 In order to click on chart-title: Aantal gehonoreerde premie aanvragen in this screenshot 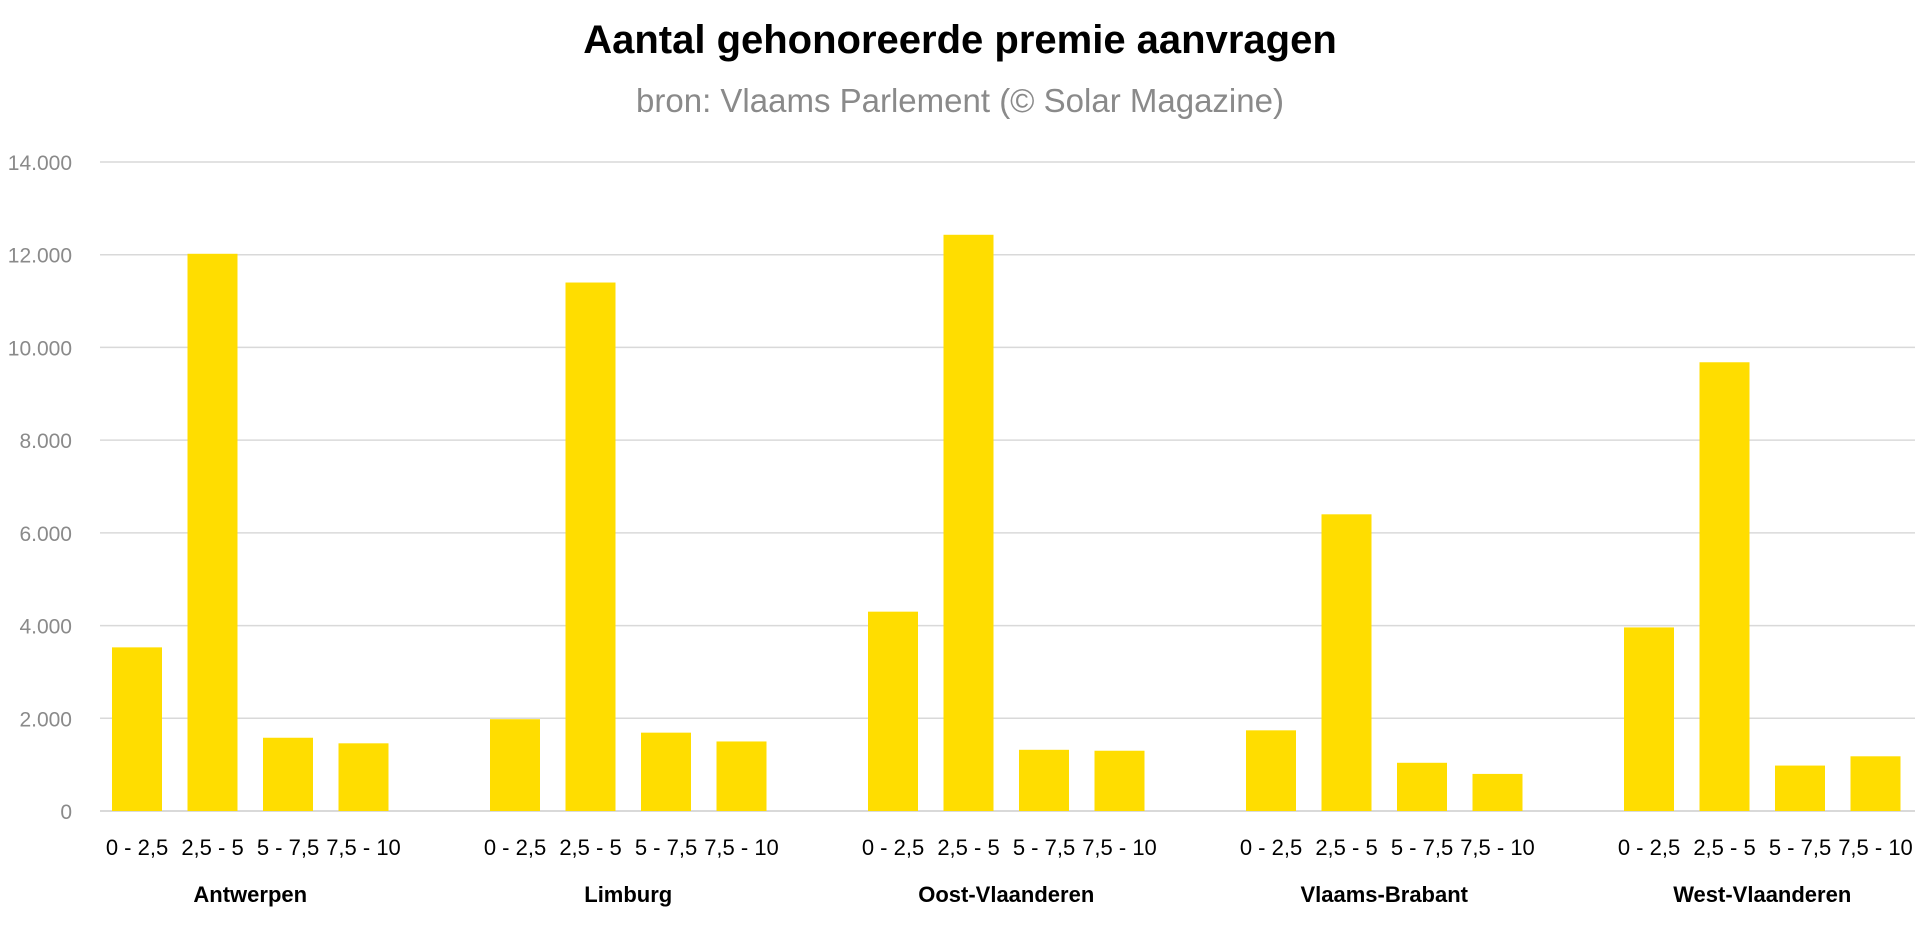, I will do `click(960, 40)`.